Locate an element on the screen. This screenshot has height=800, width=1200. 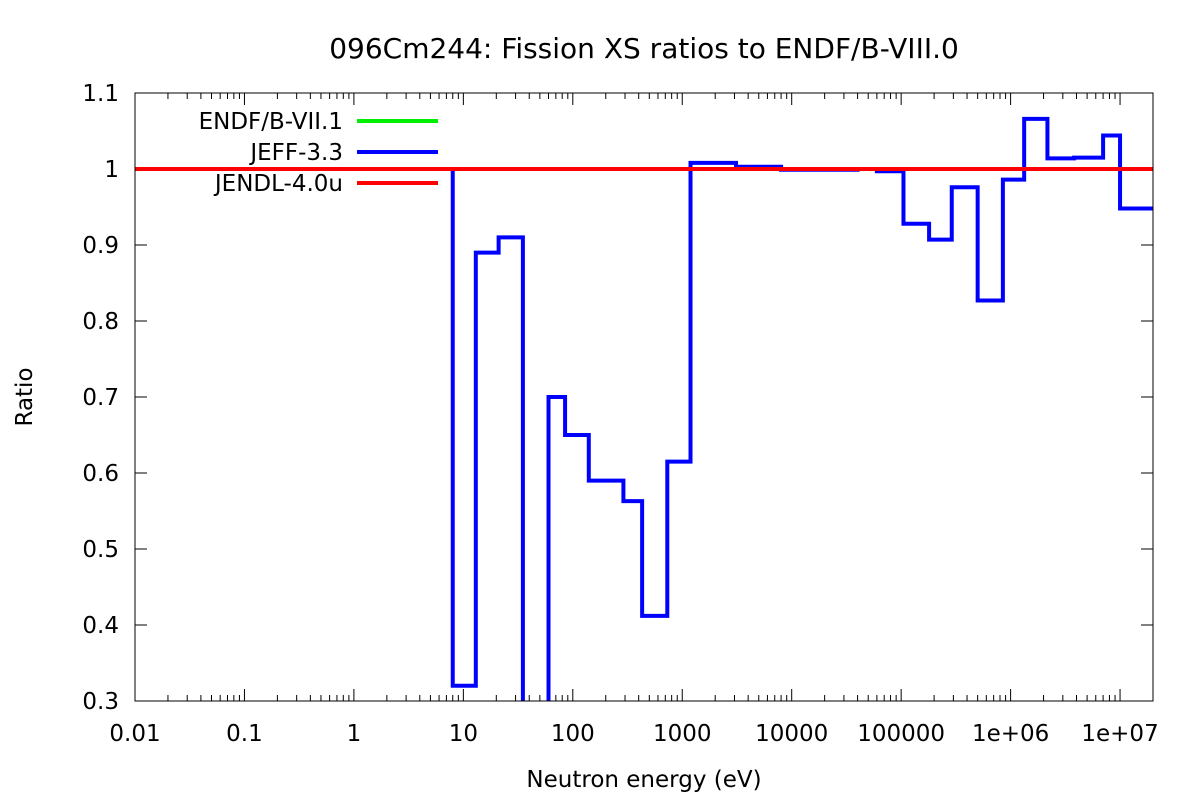
x-tick-label: 1 is located at coordinates (354, 734).